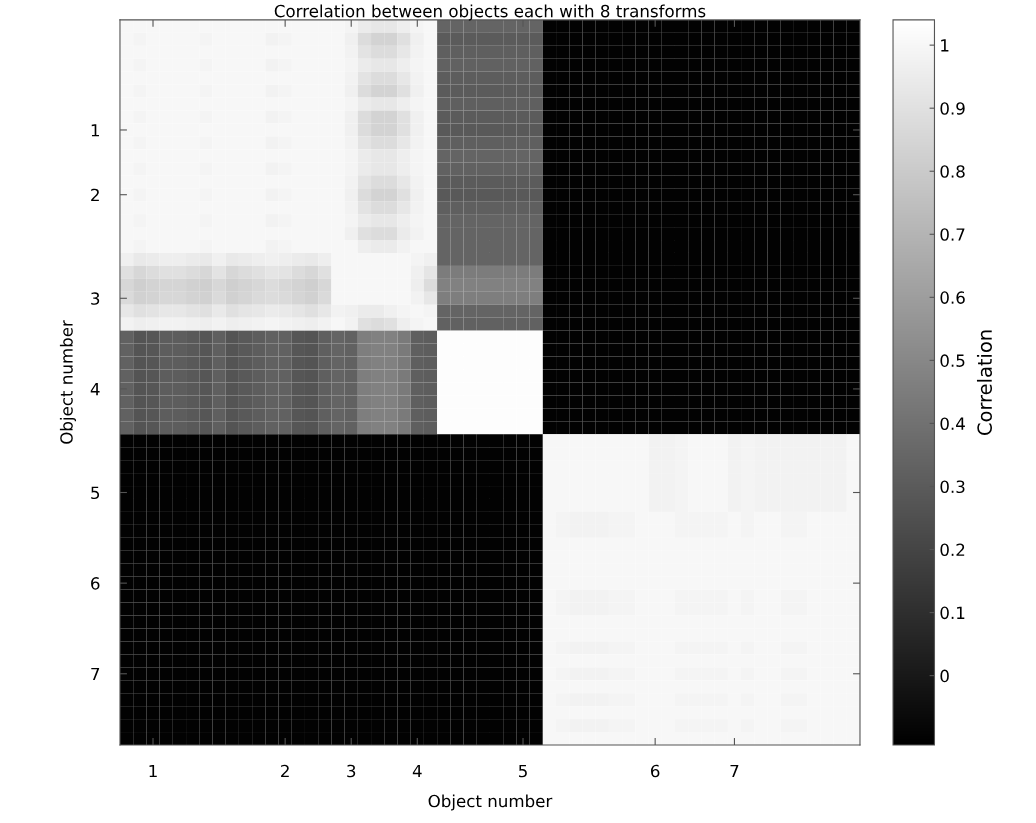  Describe the element at coordinates (417, 771) in the screenshot. I see `x-tick-label: 4` at that location.